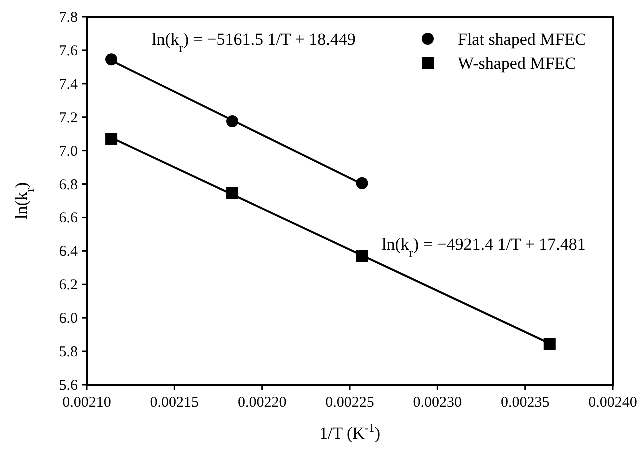  Describe the element at coordinates (68, 51) in the screenshot. I see `y-tick-label: 7.6` at that location.